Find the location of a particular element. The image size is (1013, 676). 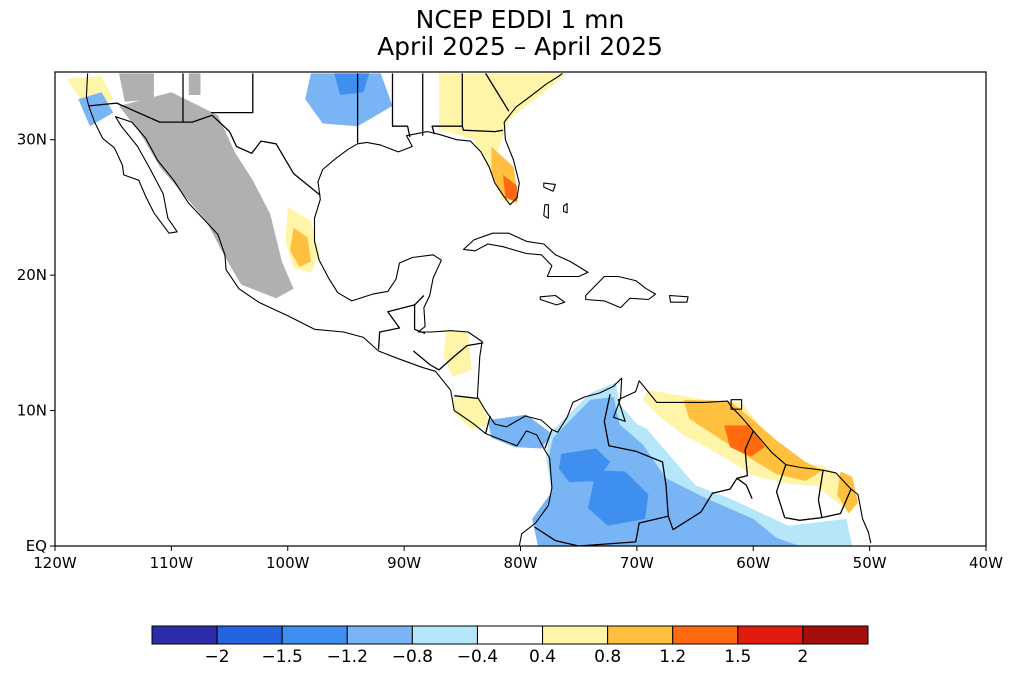

title-line-1: NCEP EDDI 1 mn is located at coordinates (520, 19).